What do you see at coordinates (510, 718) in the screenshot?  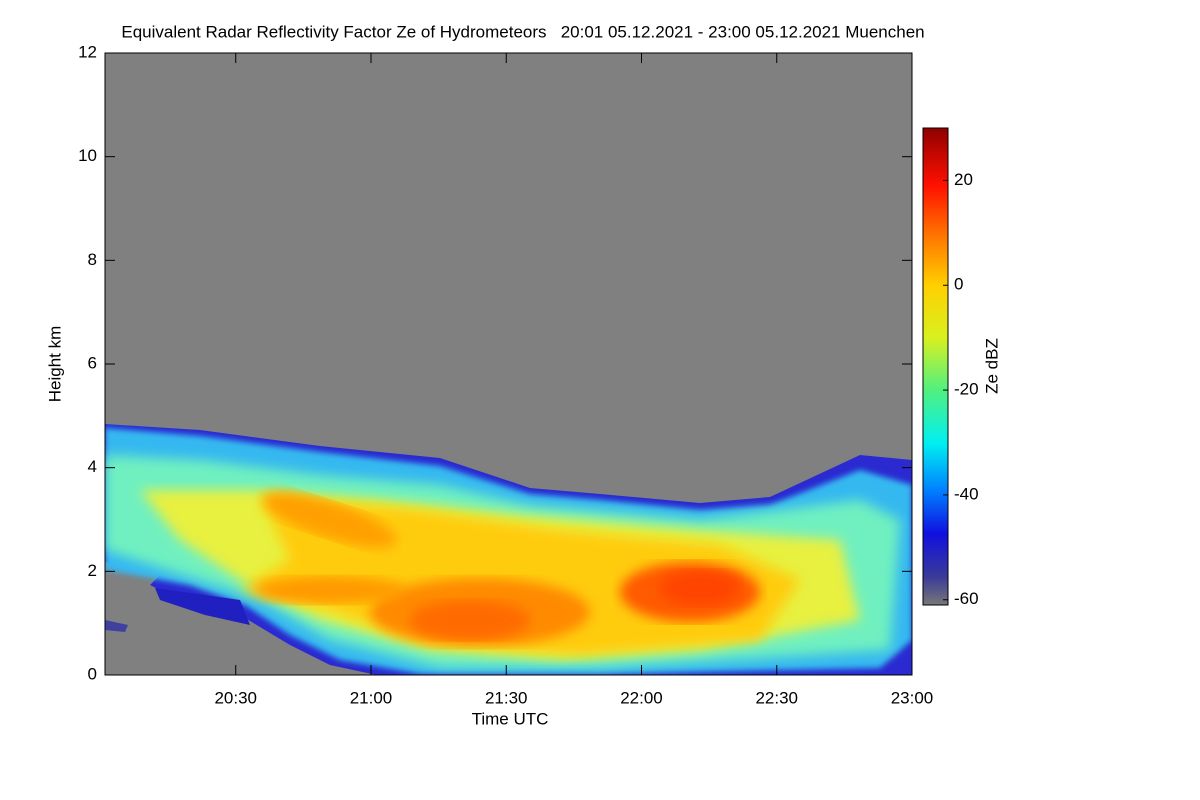 I see `x-axis-label: Time UTC` at bounding box center [510, 718].